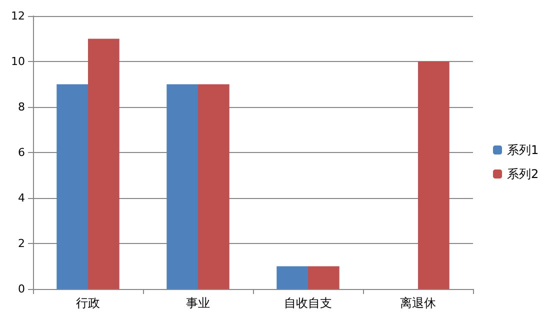 This screenshot has width=555, height=324. What do you see at coordinates (21, 243) in the screenshot?
I see `y-tick-label: 2` at bounding box center [21, 243].